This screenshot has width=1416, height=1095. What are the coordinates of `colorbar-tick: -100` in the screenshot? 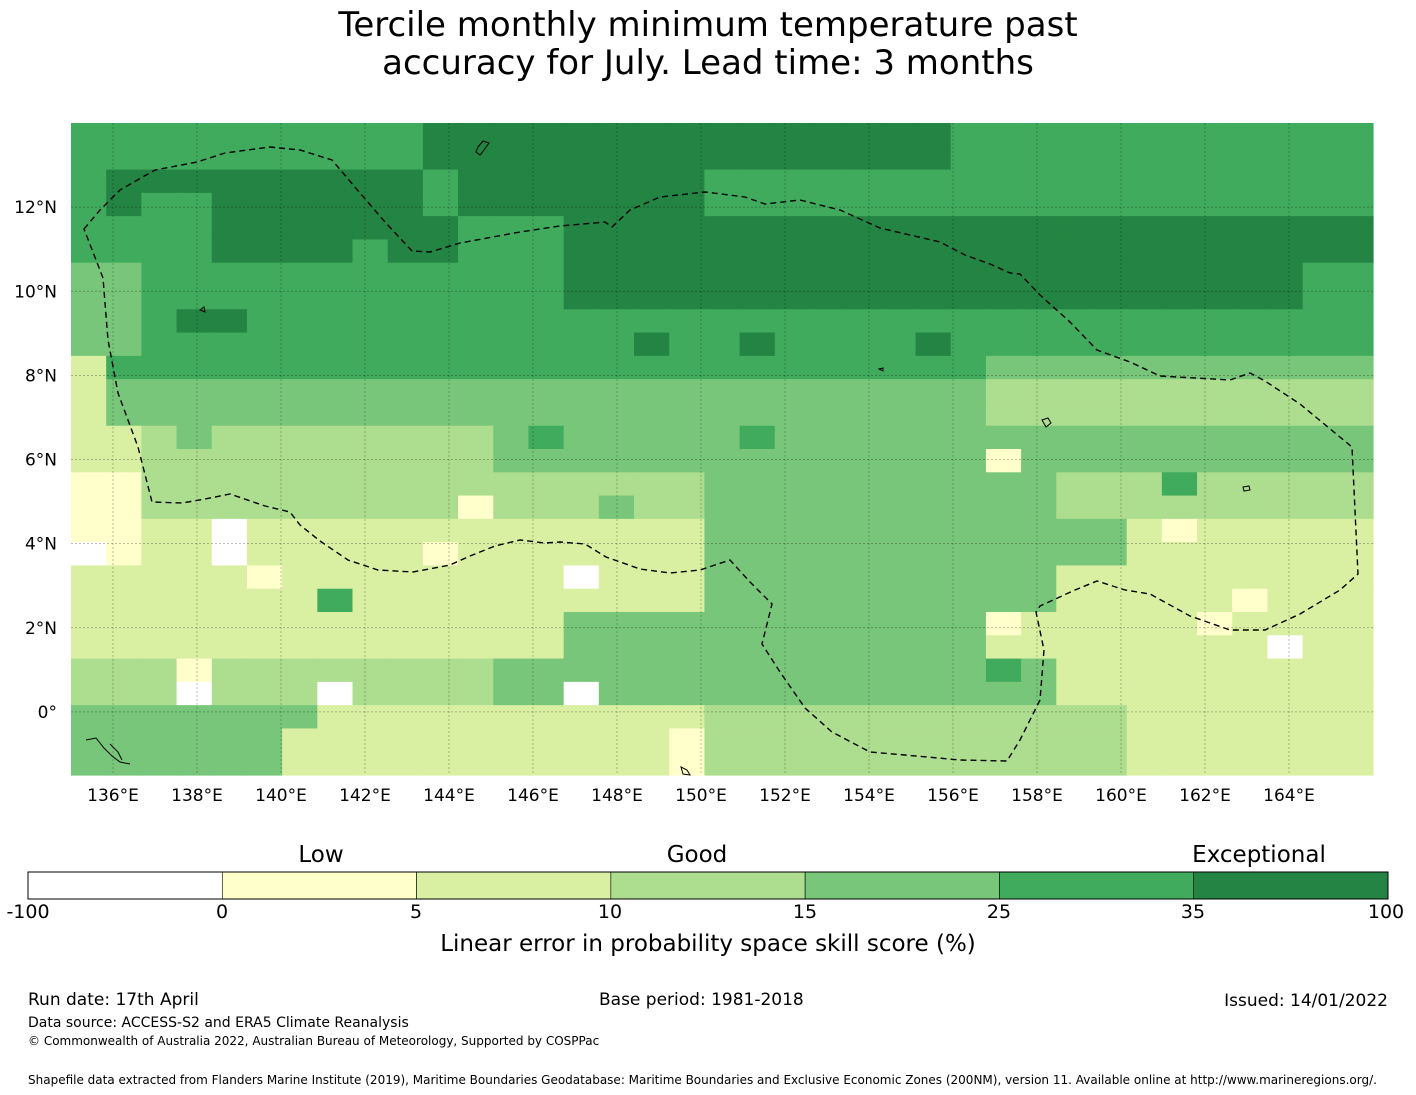 It's located at (28, 912).